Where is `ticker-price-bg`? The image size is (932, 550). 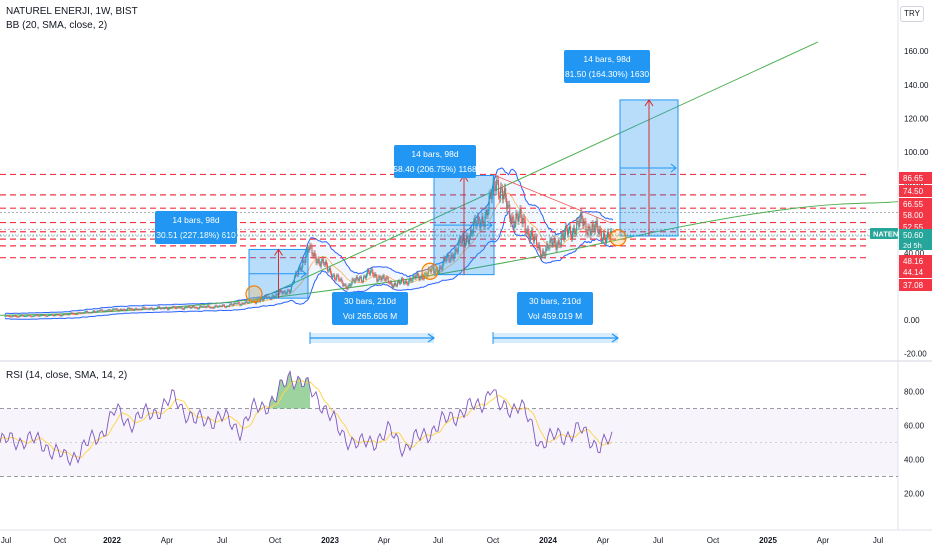 ticker-price-bg is located at coordinates (915, 239).